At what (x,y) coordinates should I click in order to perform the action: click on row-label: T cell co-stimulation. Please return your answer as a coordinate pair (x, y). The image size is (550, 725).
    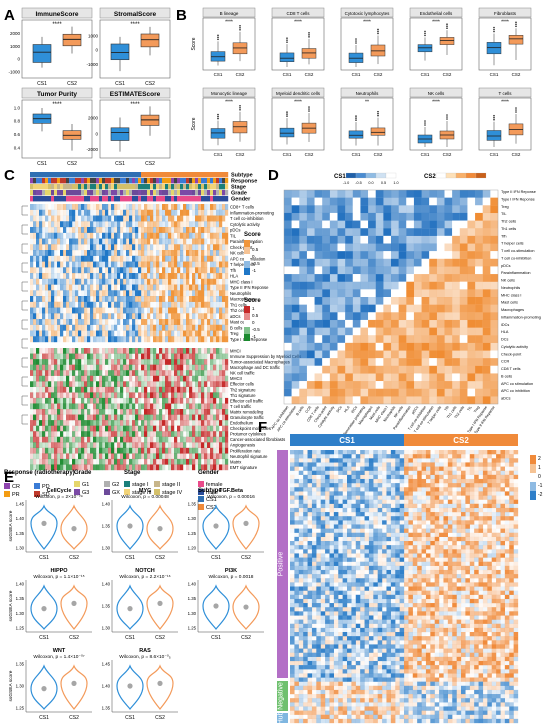
    Looking at the image, I should click on (517, 251).